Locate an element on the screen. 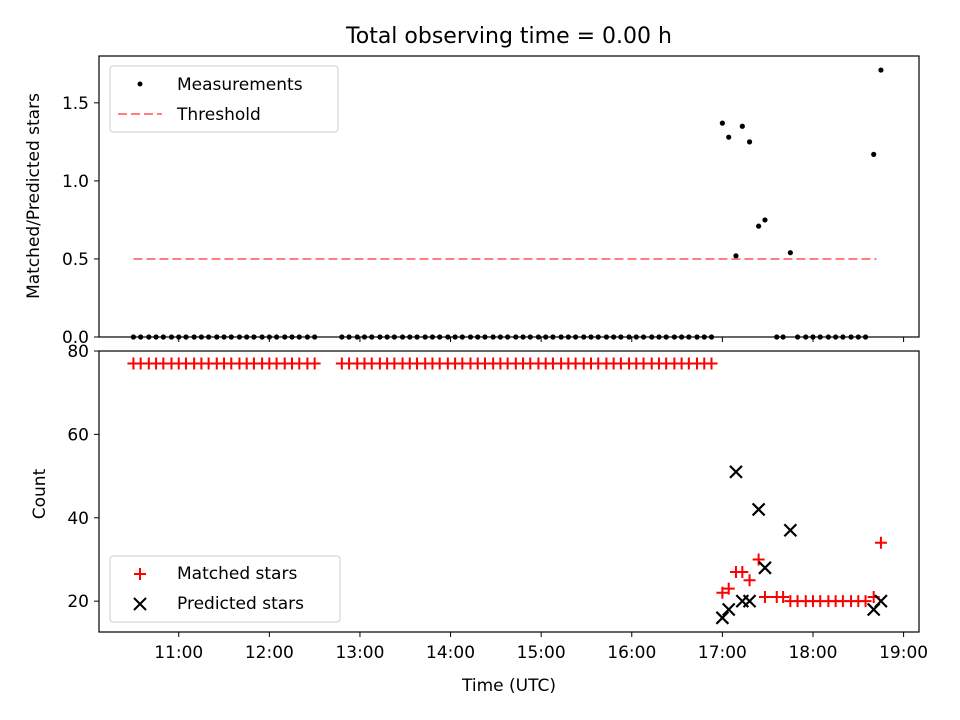  measurements-legend-marker is located at coordinates (140, 84).